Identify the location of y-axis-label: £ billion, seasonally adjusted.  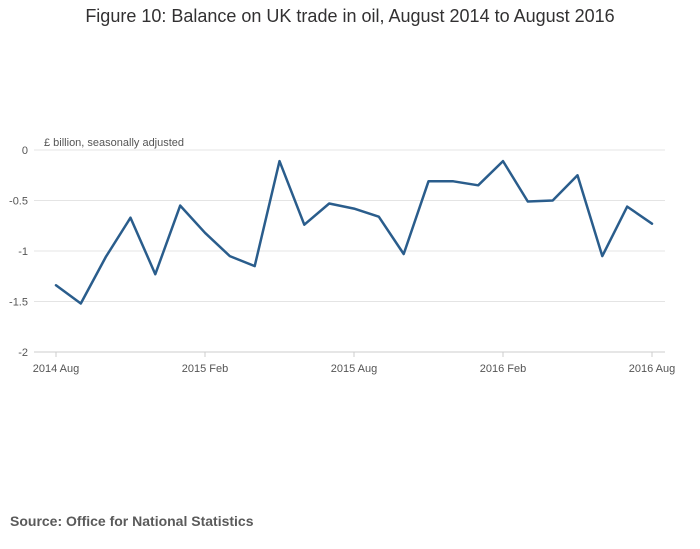
(114, 143).